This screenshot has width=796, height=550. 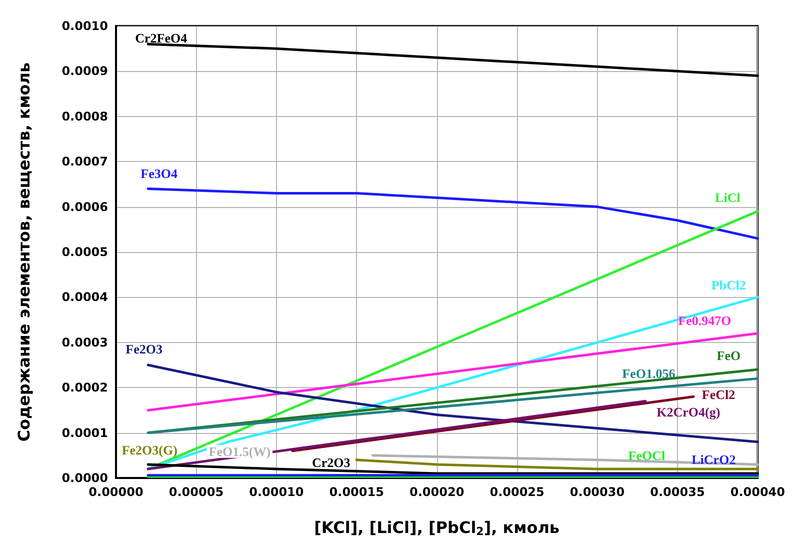 I want to click on y-tick-label: 0.0002, so click(x=85, y=387).